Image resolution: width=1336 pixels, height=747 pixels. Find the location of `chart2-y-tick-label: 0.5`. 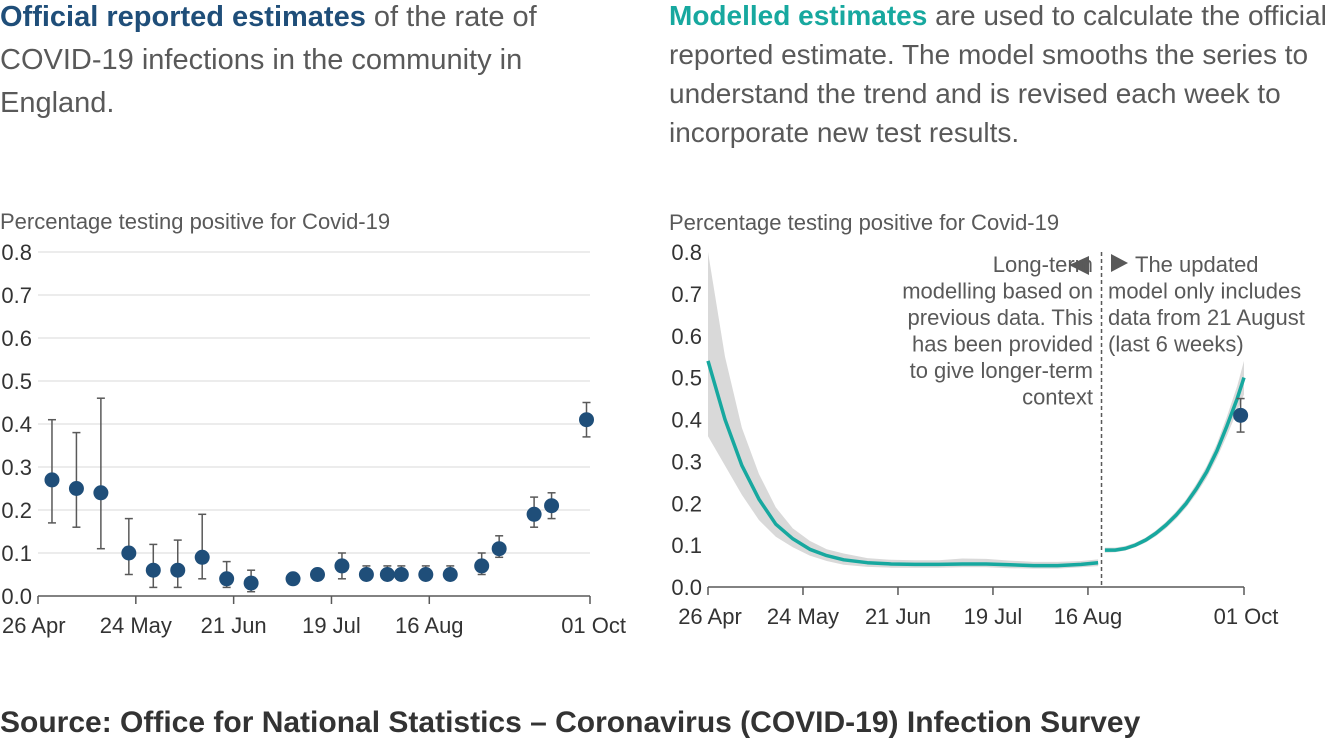

chart2-y-tick-label: 0.5 is located at coordinates (686, 378).